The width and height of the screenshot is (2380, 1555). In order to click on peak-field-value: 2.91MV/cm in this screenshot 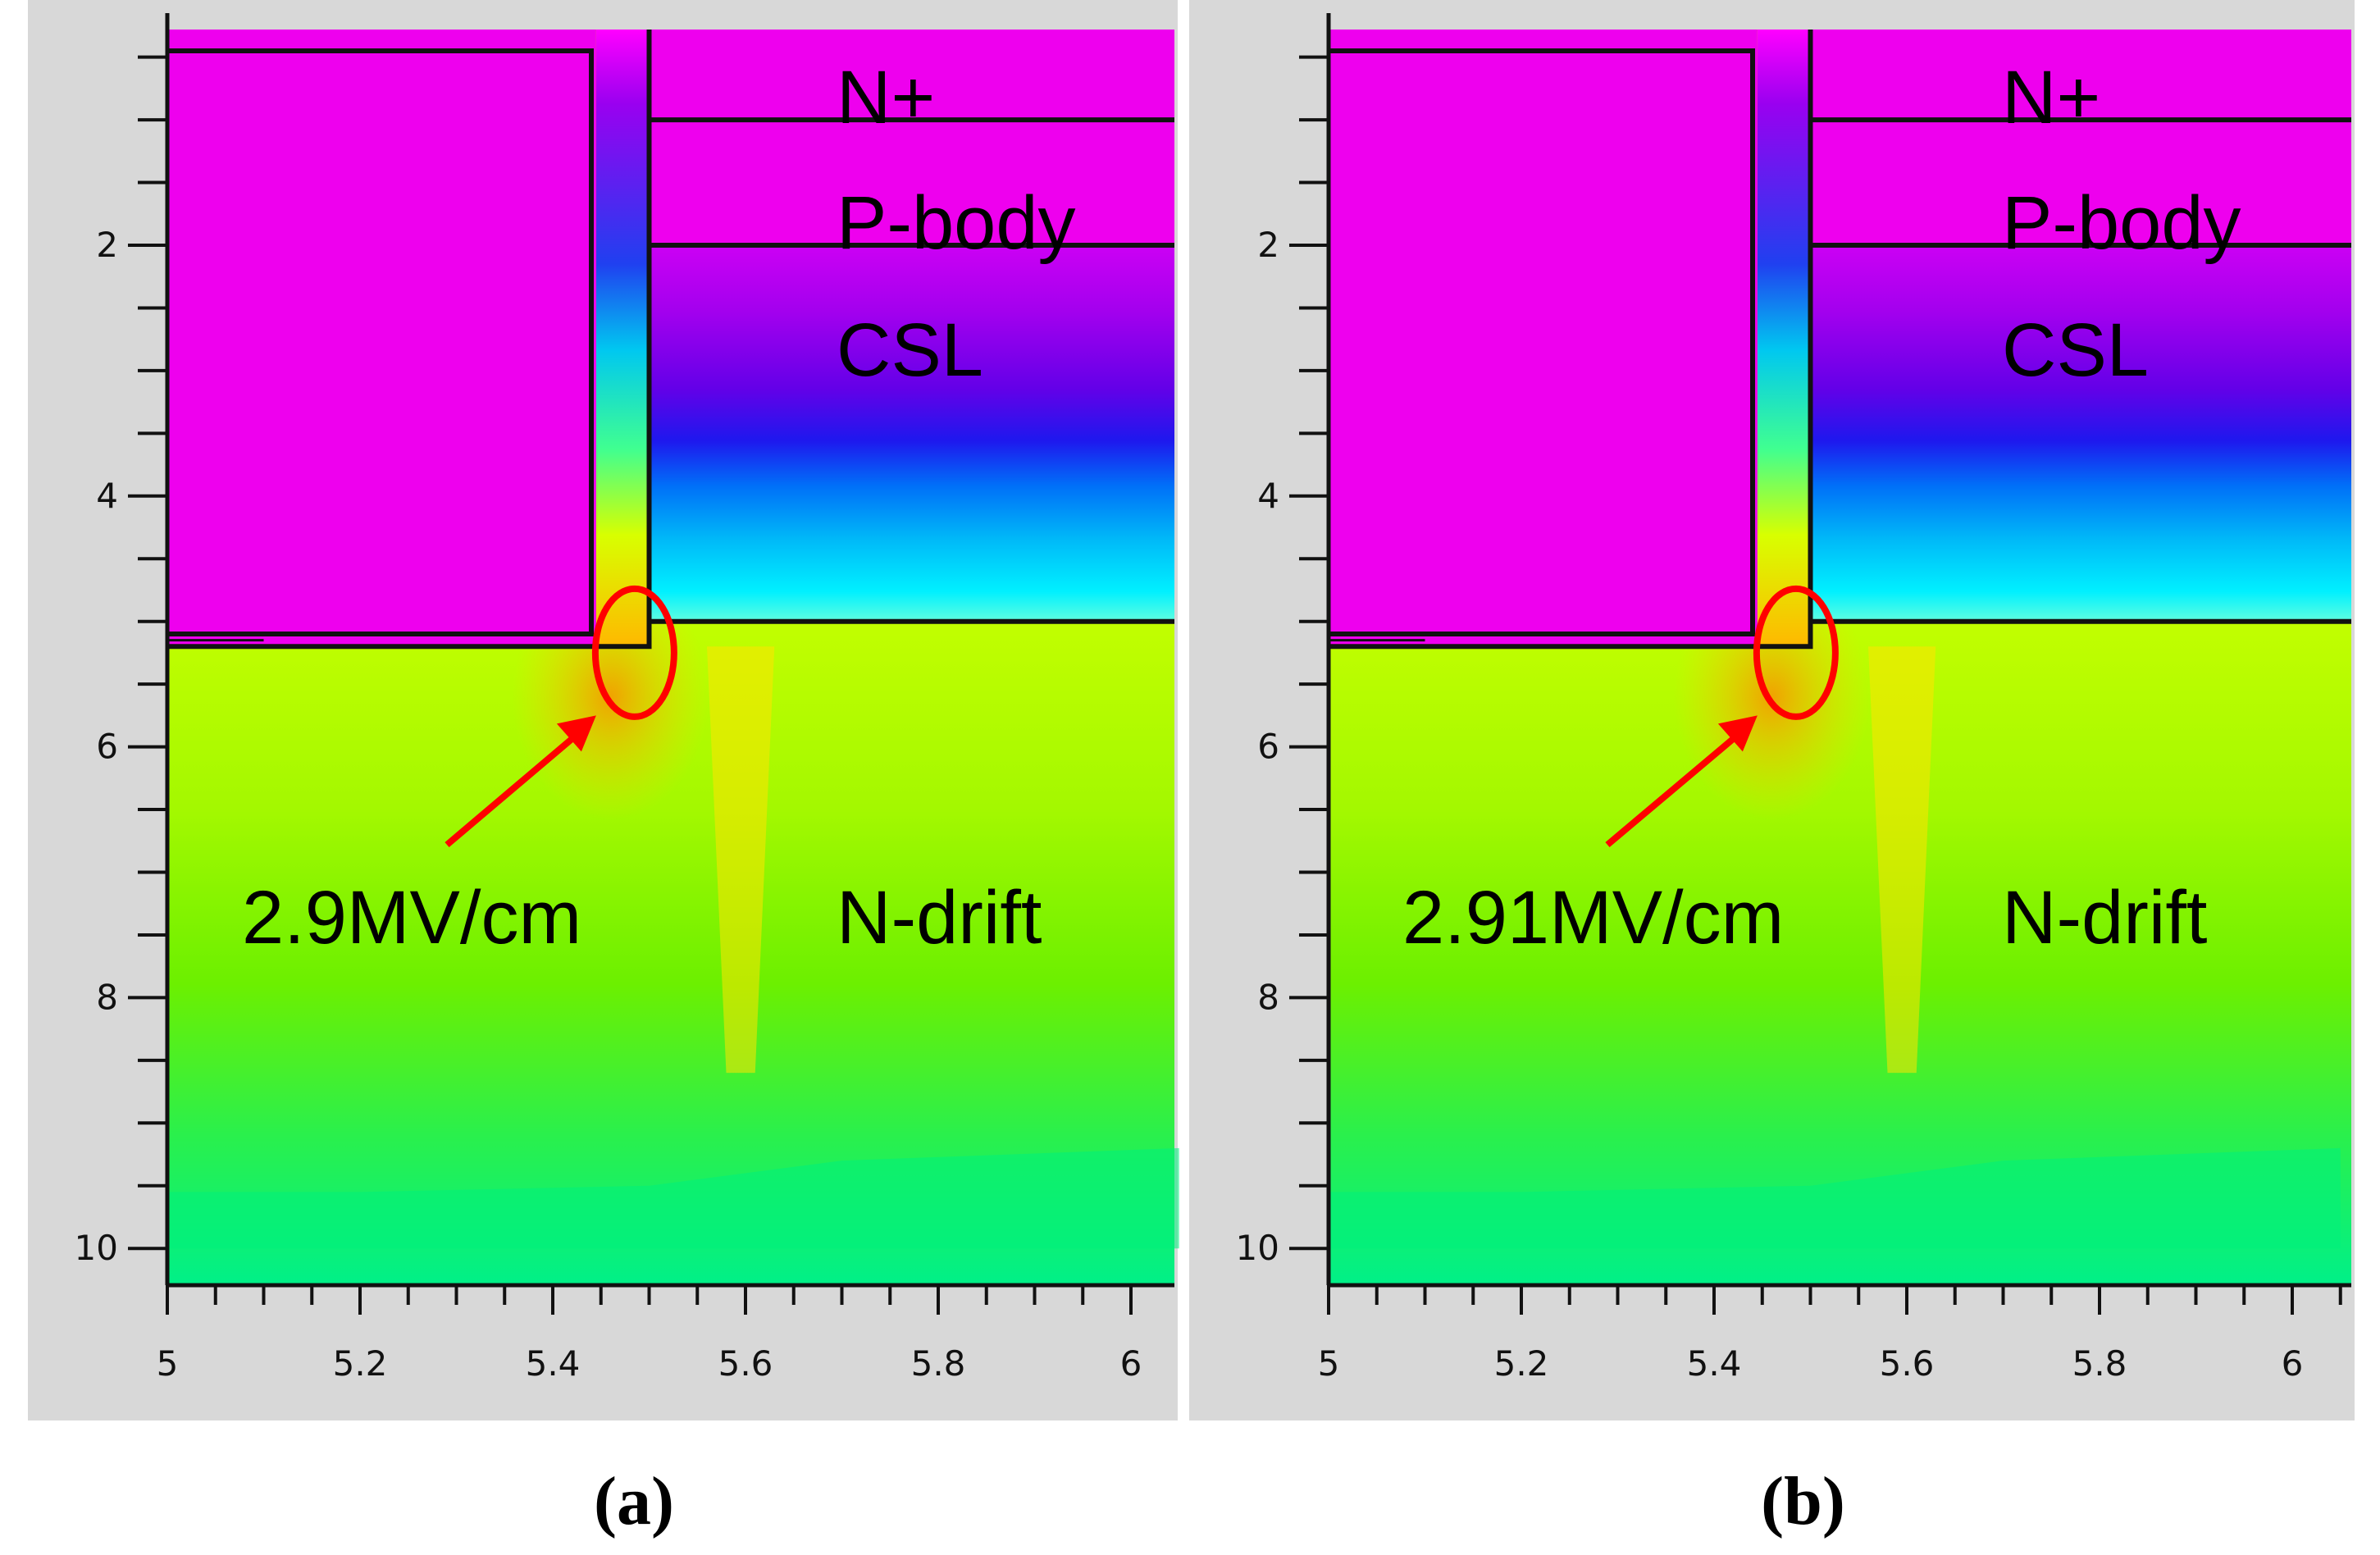, I will do `click(1593, 918)`.